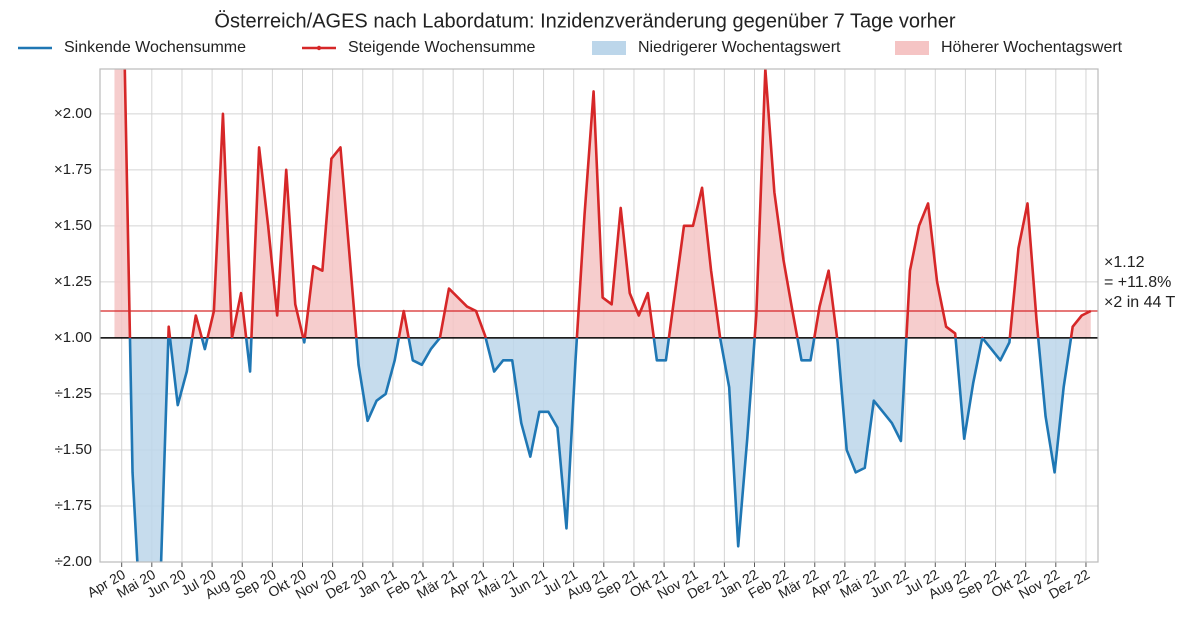 This screenshot has width=1200, height=630. Describe the element at coordinates (73, 505) in the screenshot. I see `y-tick-label: ÷1.75` at that location.